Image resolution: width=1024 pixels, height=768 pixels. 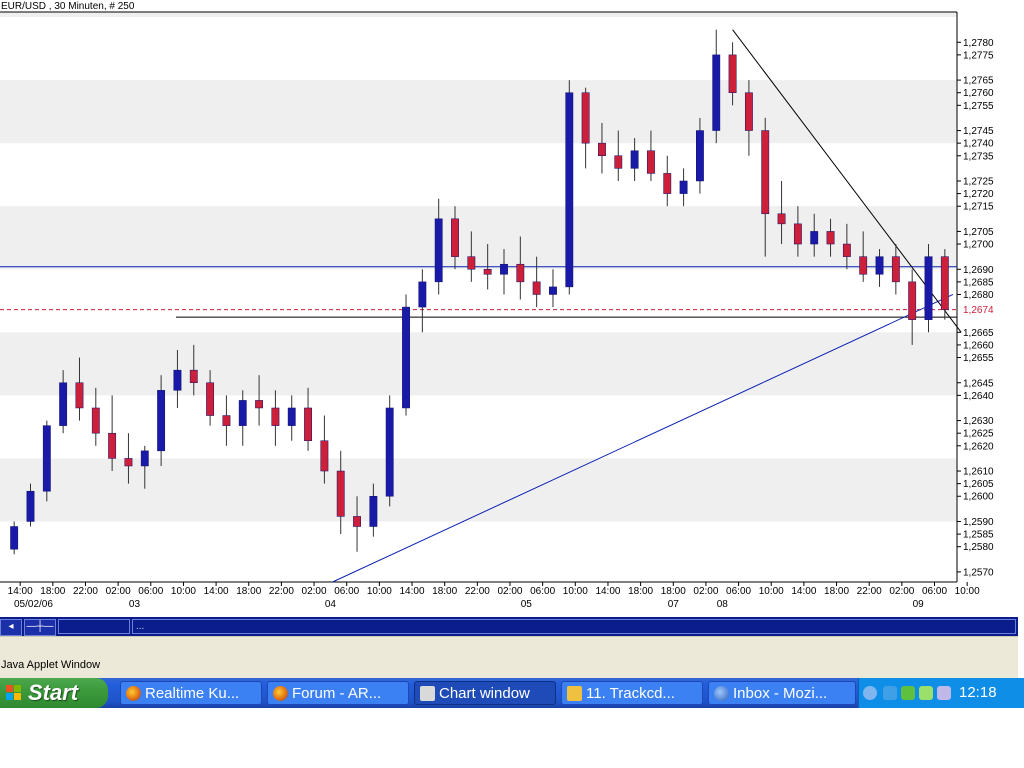 What do you see at coordinates (978, 345) in the screenshot?
I see `y-tick-label: 1,2660` at bounding box center [978, 345].